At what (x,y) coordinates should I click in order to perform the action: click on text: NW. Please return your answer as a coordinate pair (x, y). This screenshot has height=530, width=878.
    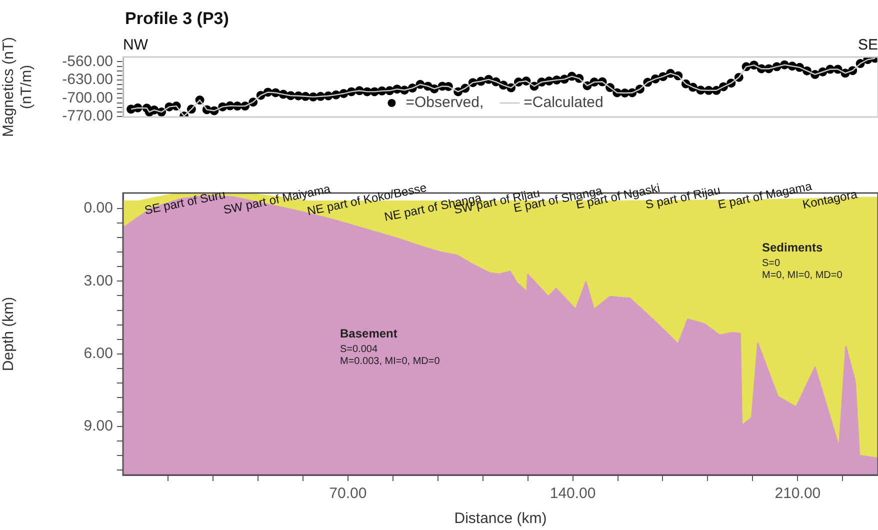
    Looking at the image, I should click on (136, 45).